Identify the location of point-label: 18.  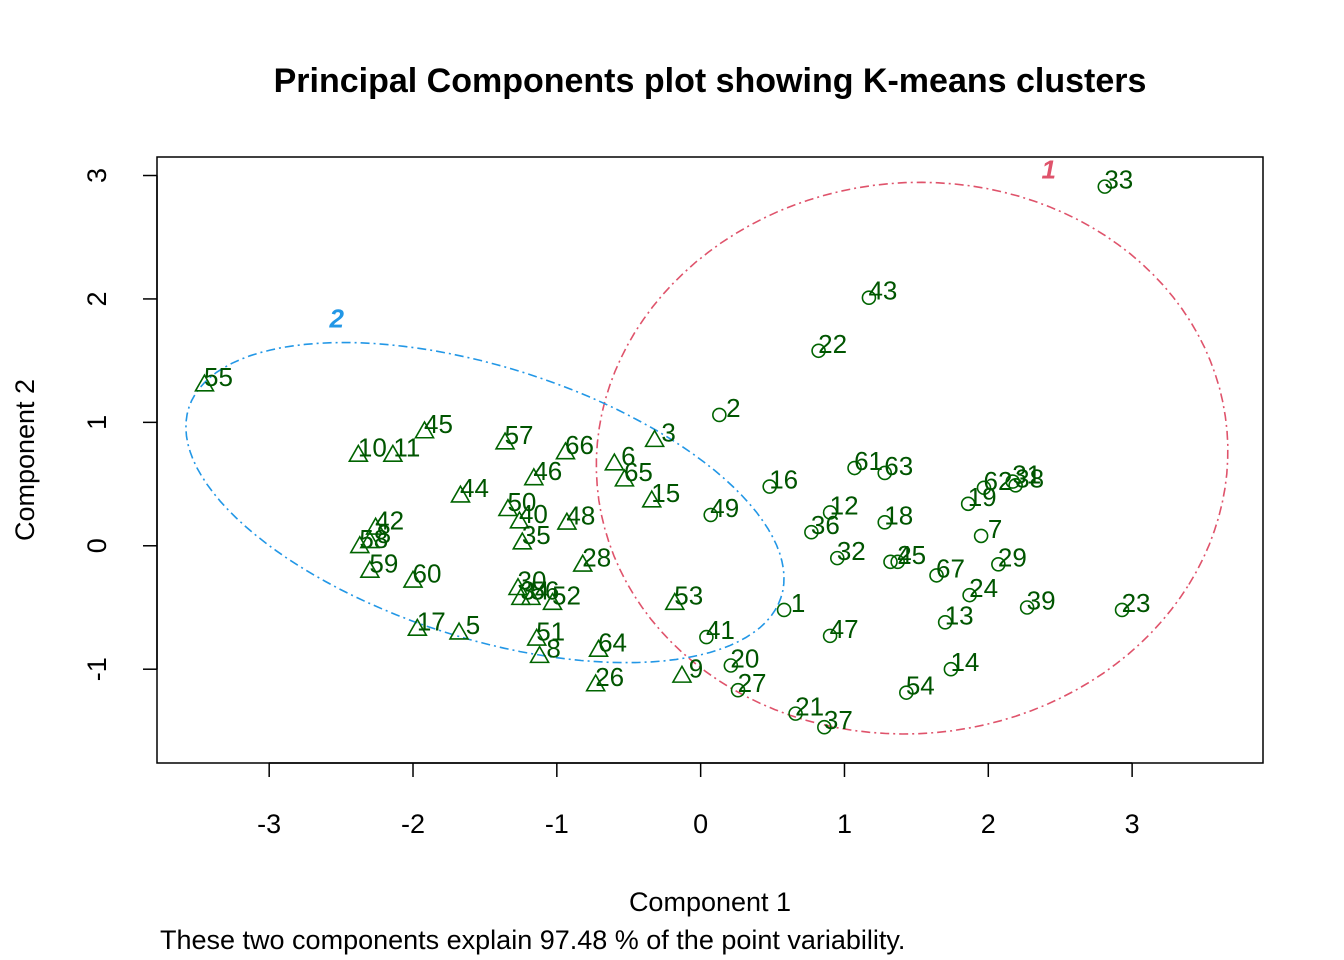
(898, 515).